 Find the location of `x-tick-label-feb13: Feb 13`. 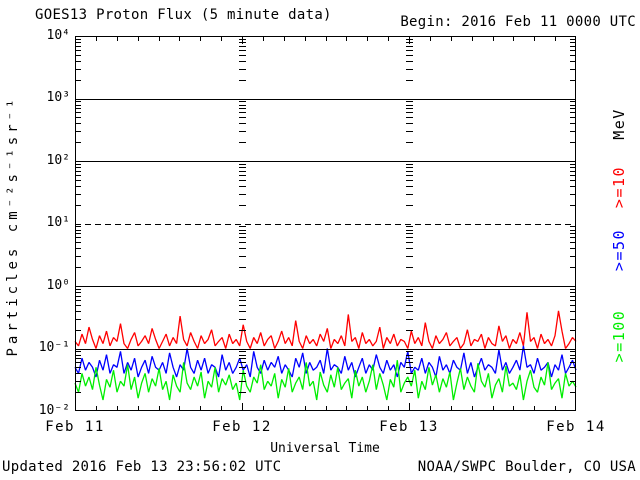

x-tick-label-feb13: Feb 13 is located at coordinates (409, 427).